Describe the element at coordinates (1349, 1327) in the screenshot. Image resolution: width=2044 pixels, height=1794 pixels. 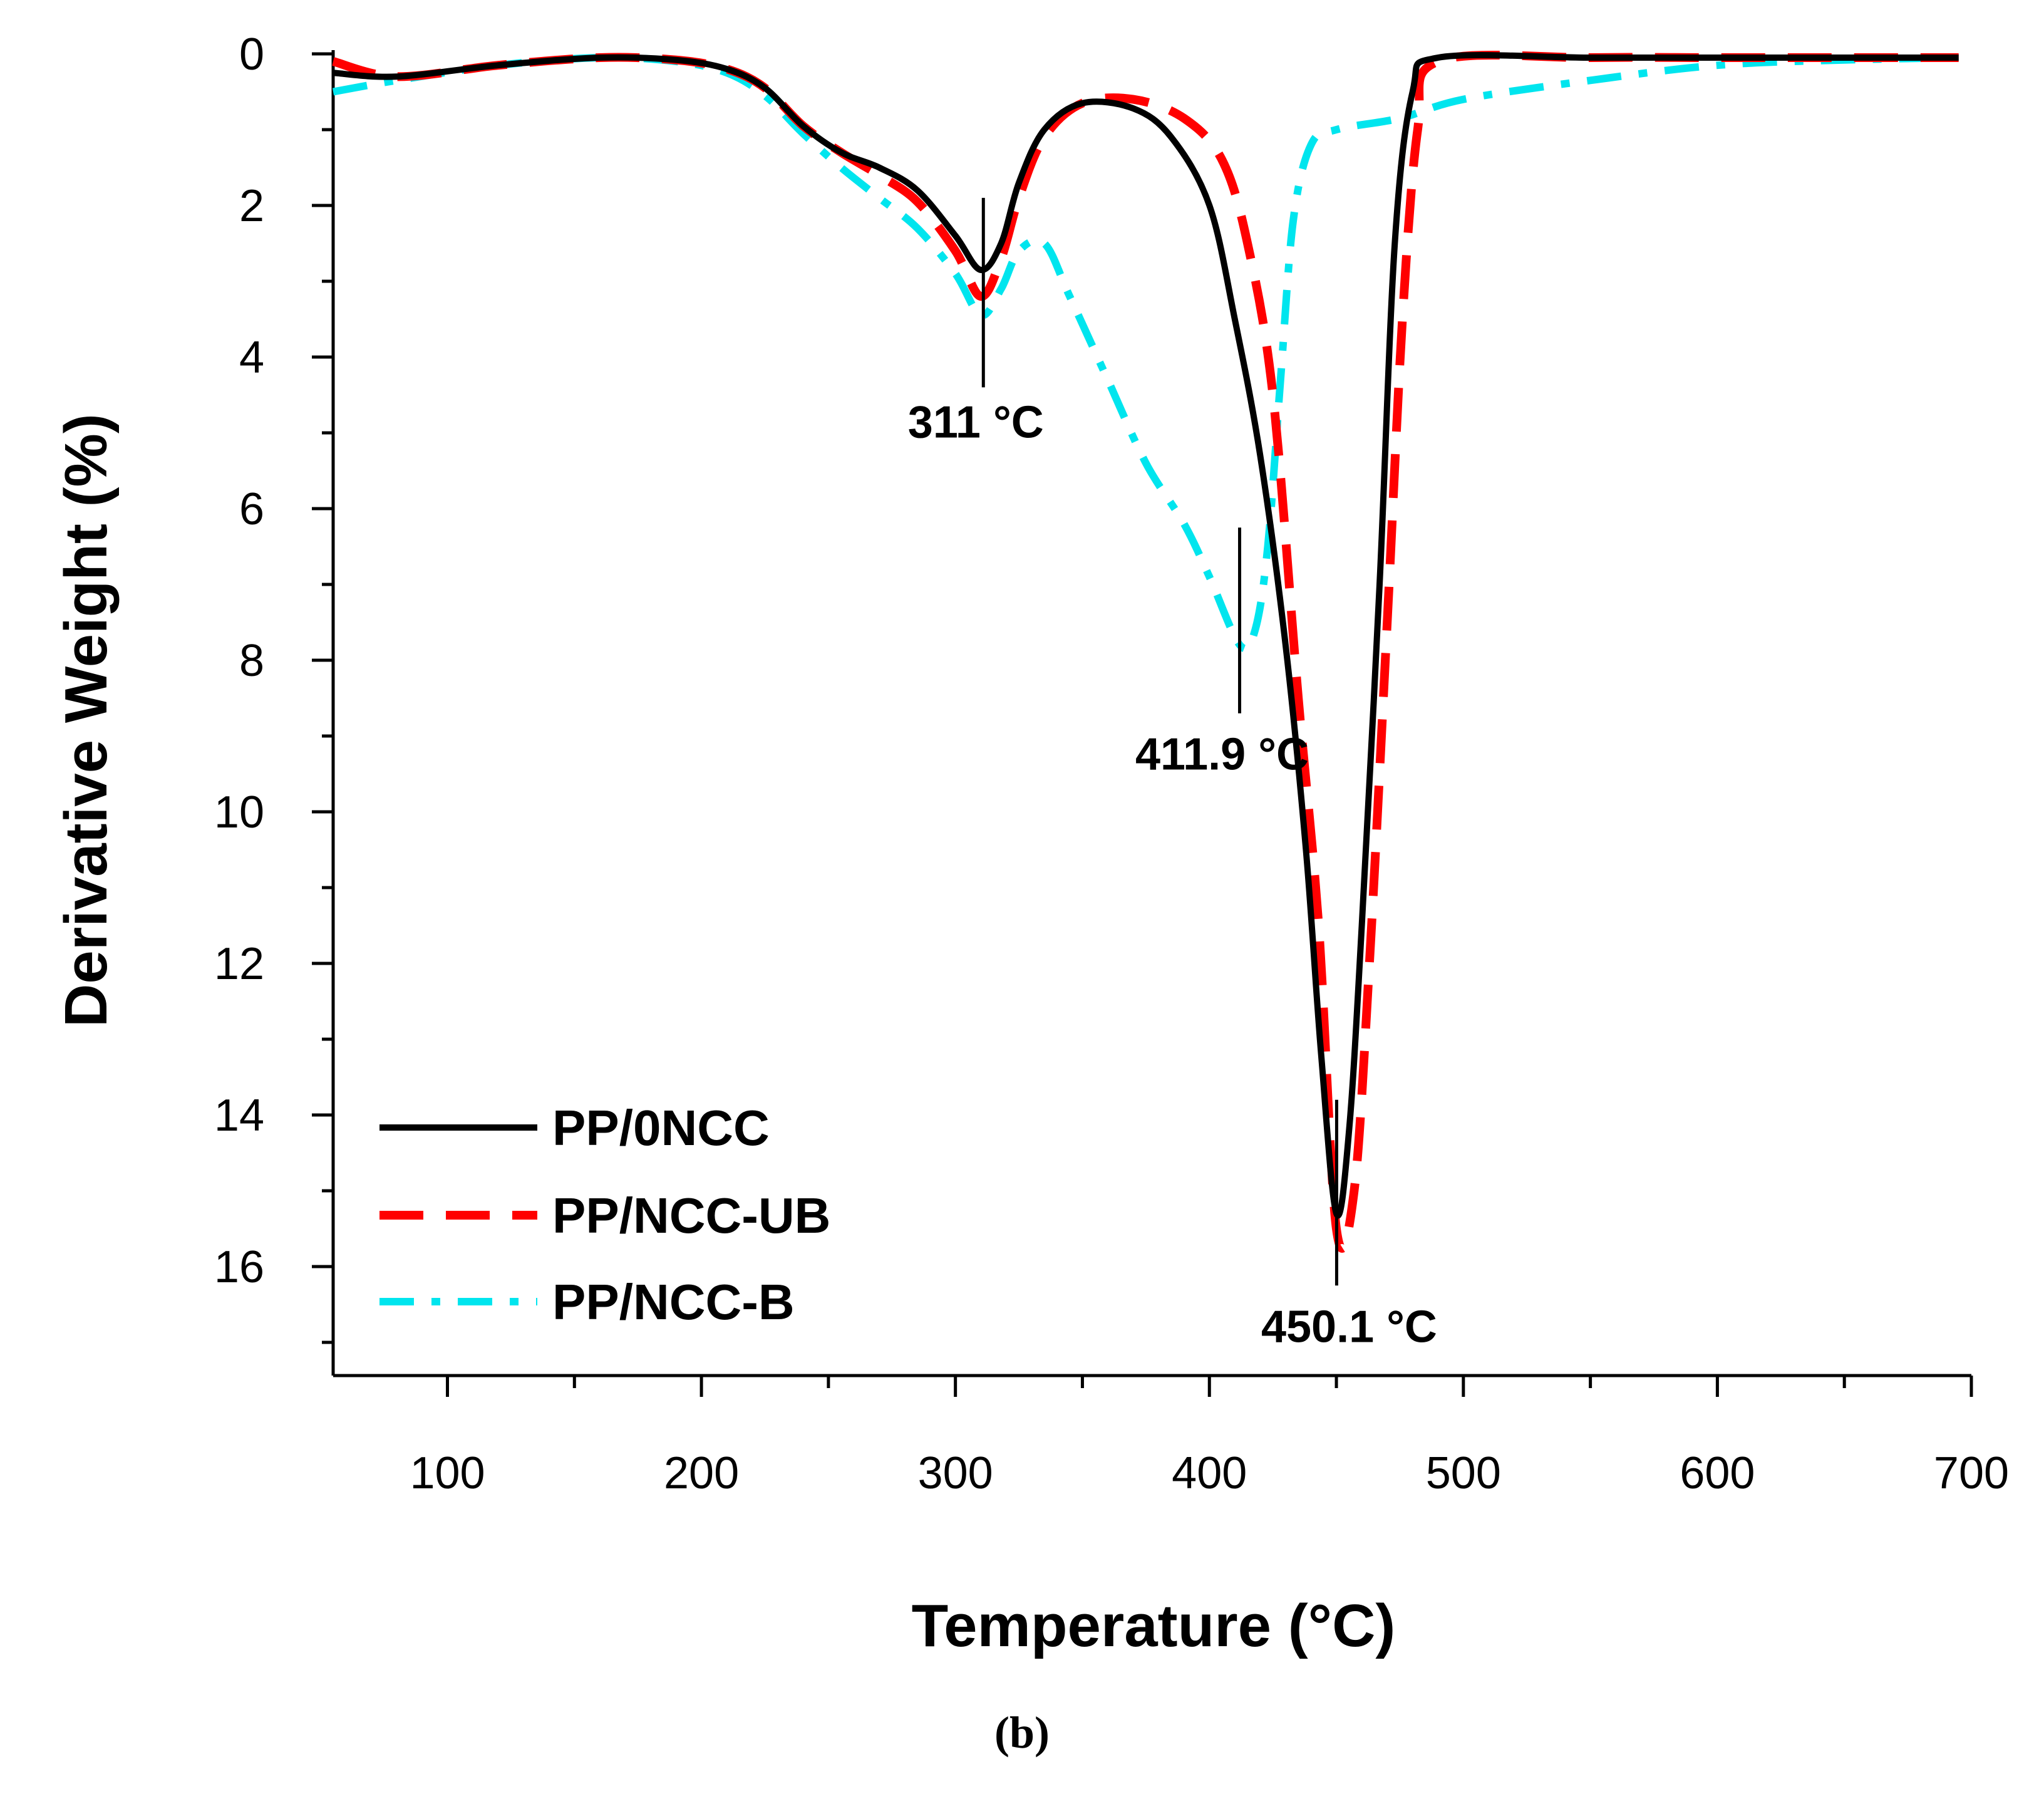
I see `peak-annotation-label: 450.1 °C` at that location.